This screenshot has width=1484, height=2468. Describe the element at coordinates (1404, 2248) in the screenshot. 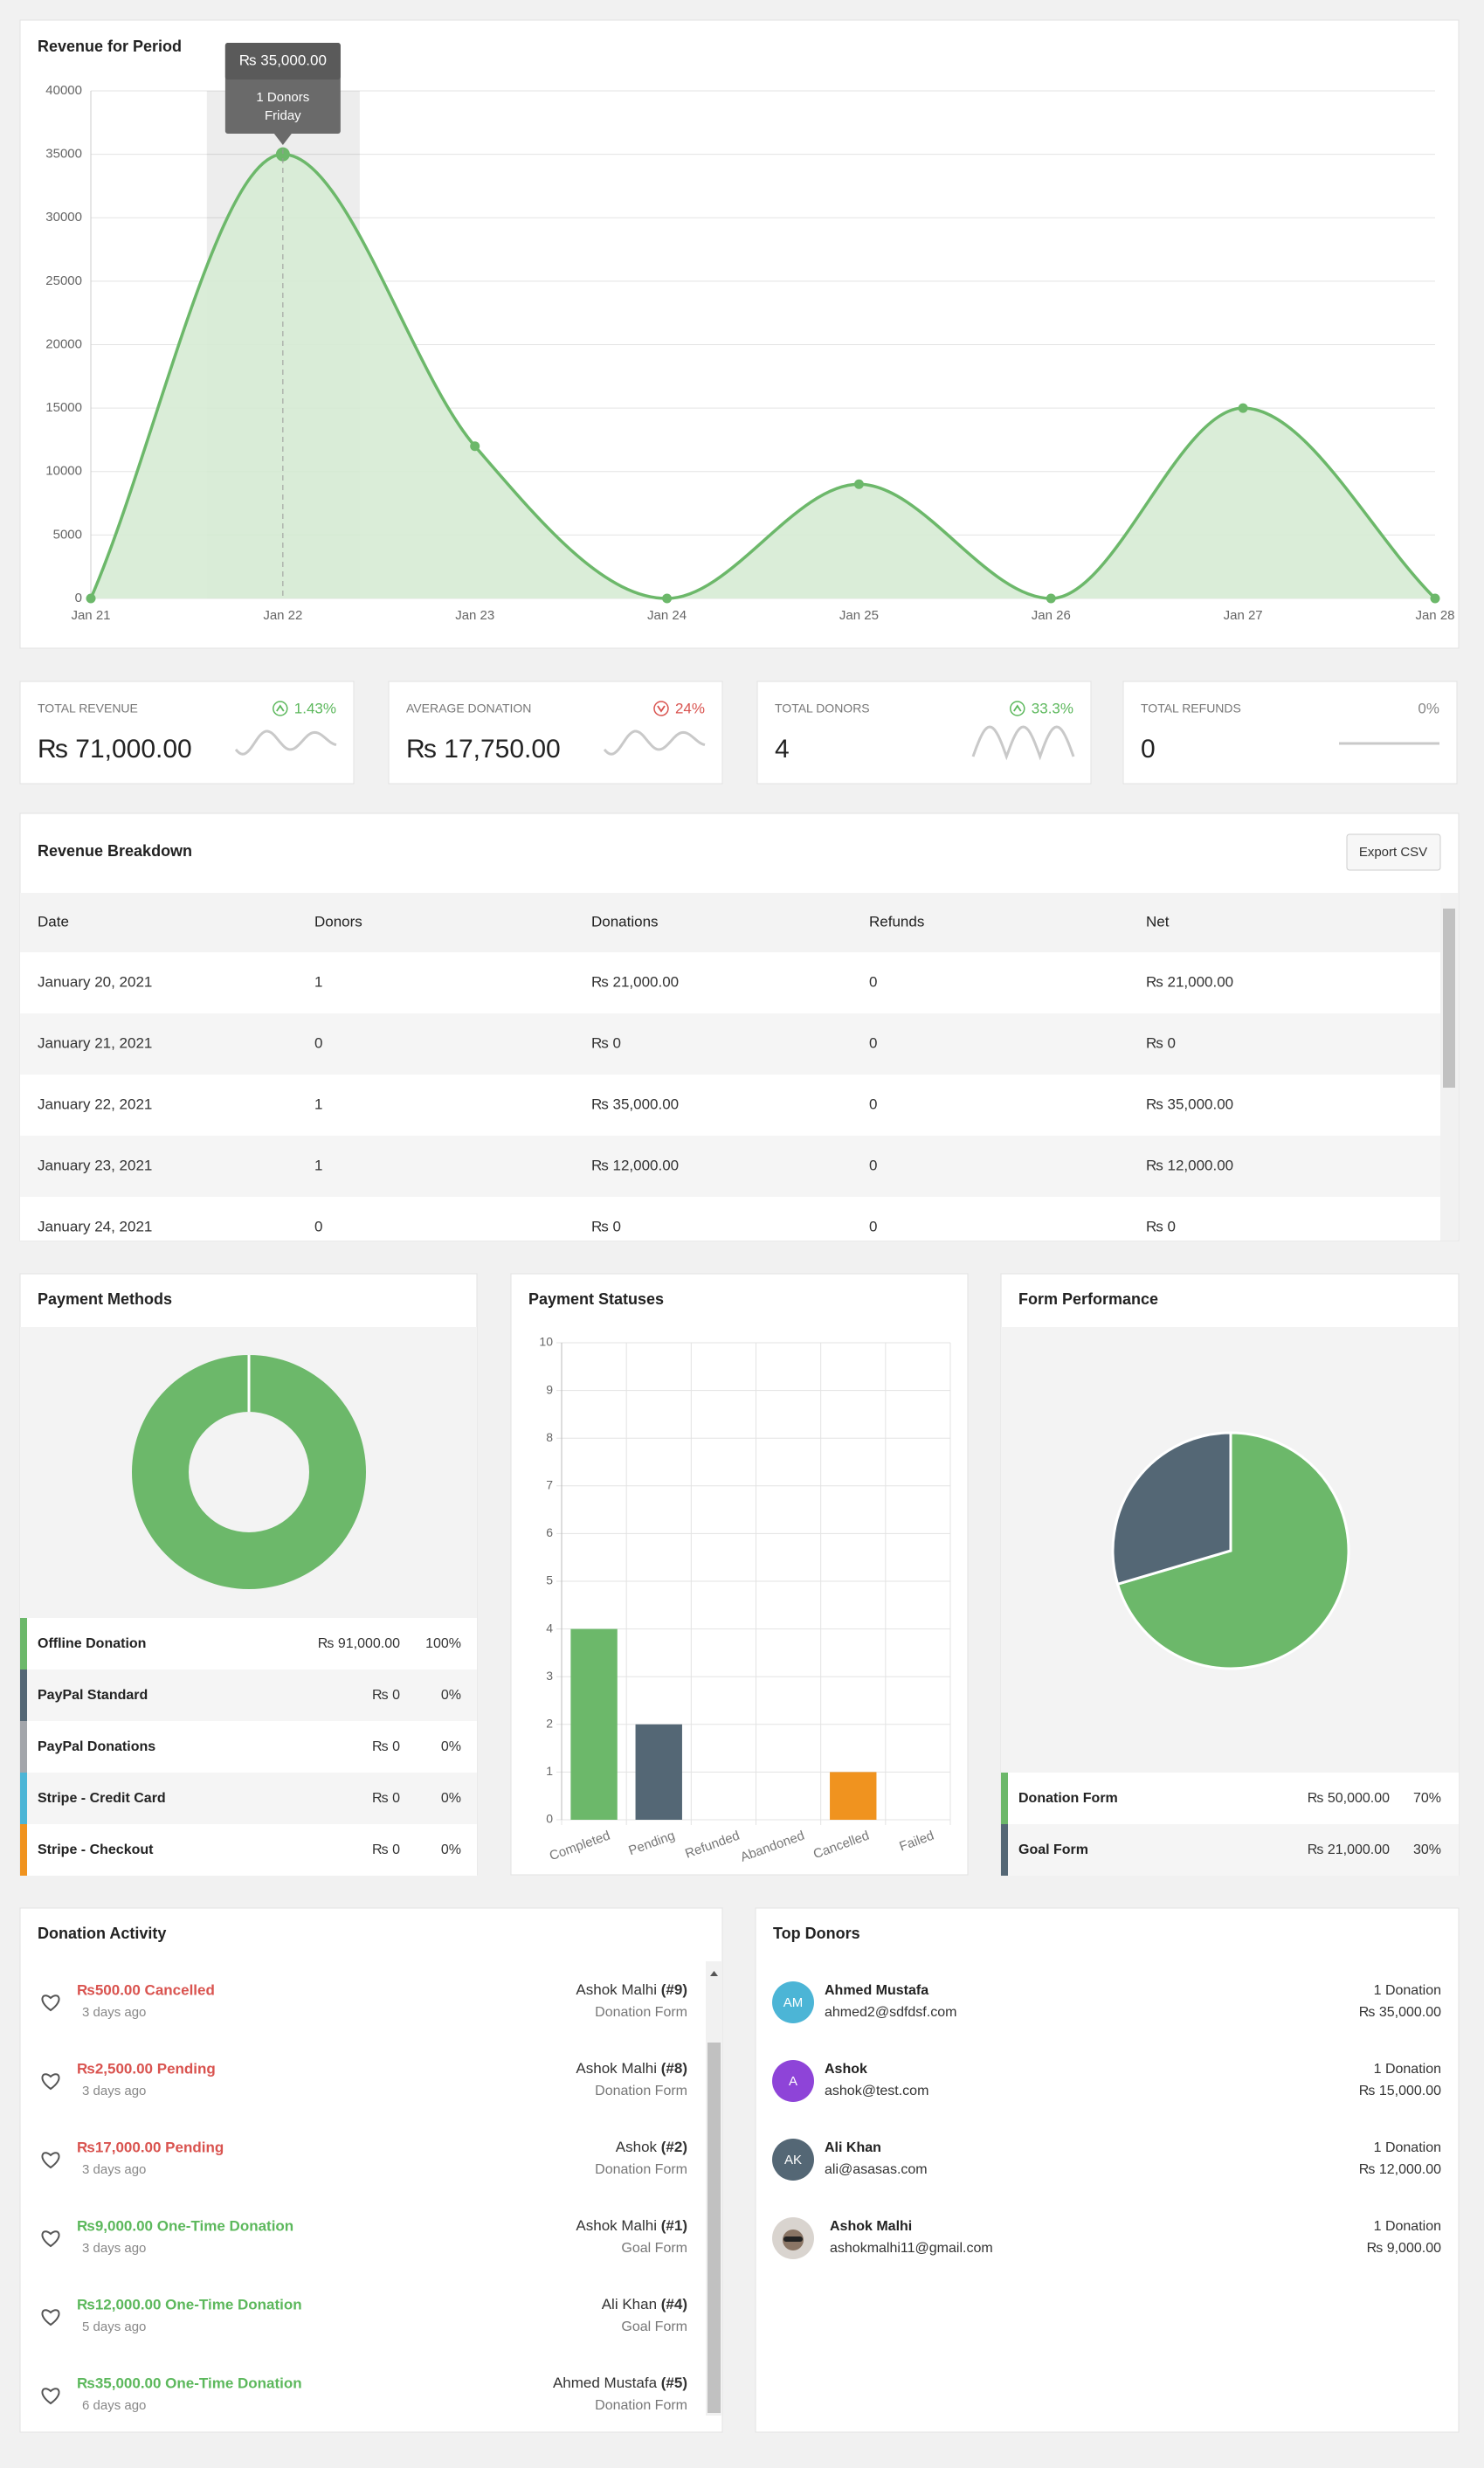

I see `donor-amount: ₨ 9,000.00` at that location.